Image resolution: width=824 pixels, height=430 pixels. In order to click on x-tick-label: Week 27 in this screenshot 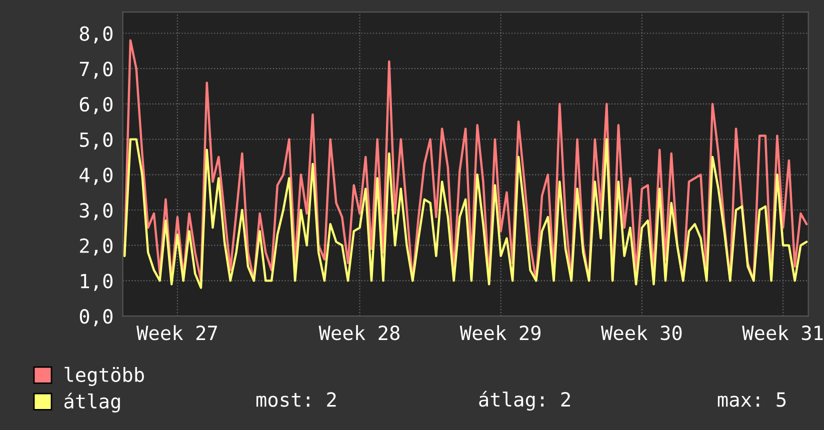, I will do `click(176, 332)`.